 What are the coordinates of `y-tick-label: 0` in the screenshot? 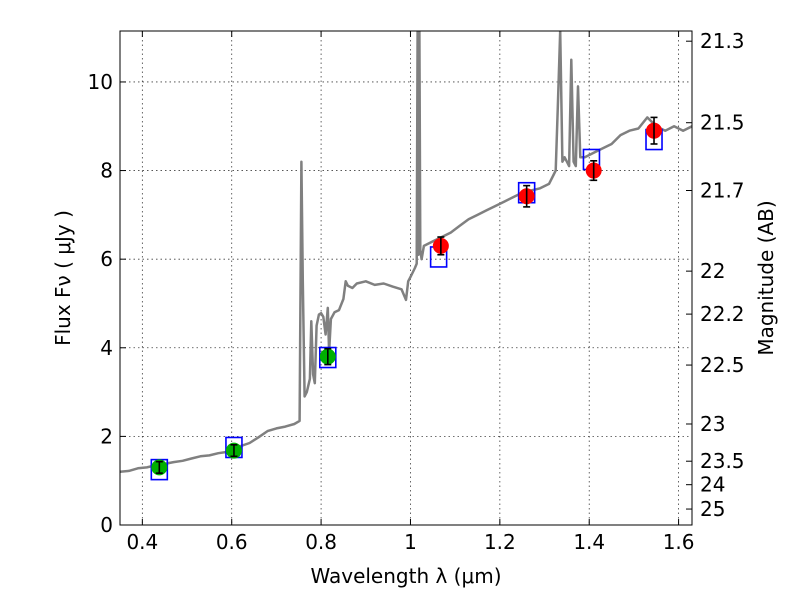 It's located at (106, 525).